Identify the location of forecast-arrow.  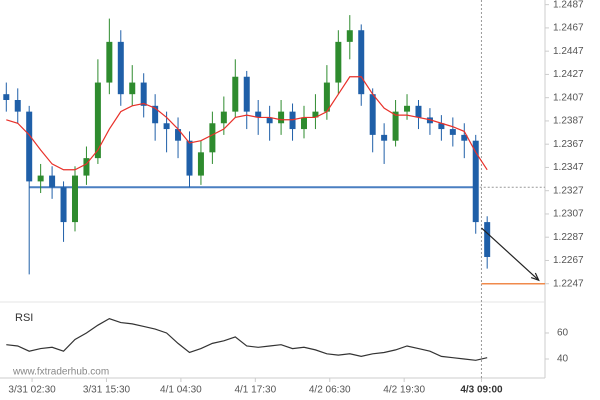
(510, 254).